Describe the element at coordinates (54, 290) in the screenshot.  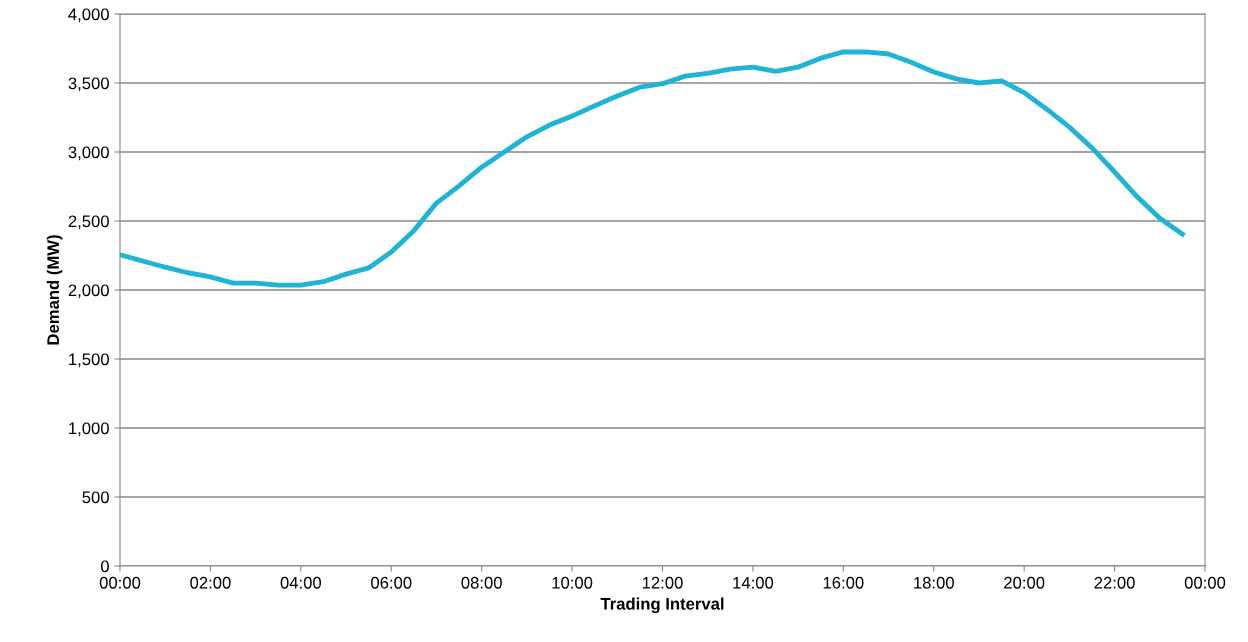
I see `y-axis-title: Demand (MW)` at that location.